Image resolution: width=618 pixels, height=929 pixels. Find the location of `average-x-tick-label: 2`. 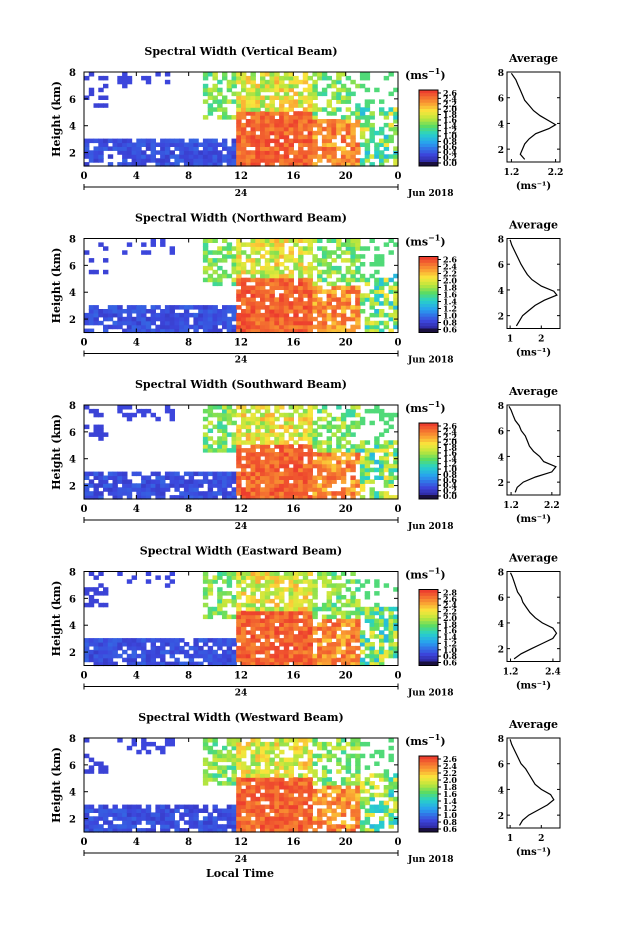

average-x-tick-label: 2 is located at coordinates (541, 340).